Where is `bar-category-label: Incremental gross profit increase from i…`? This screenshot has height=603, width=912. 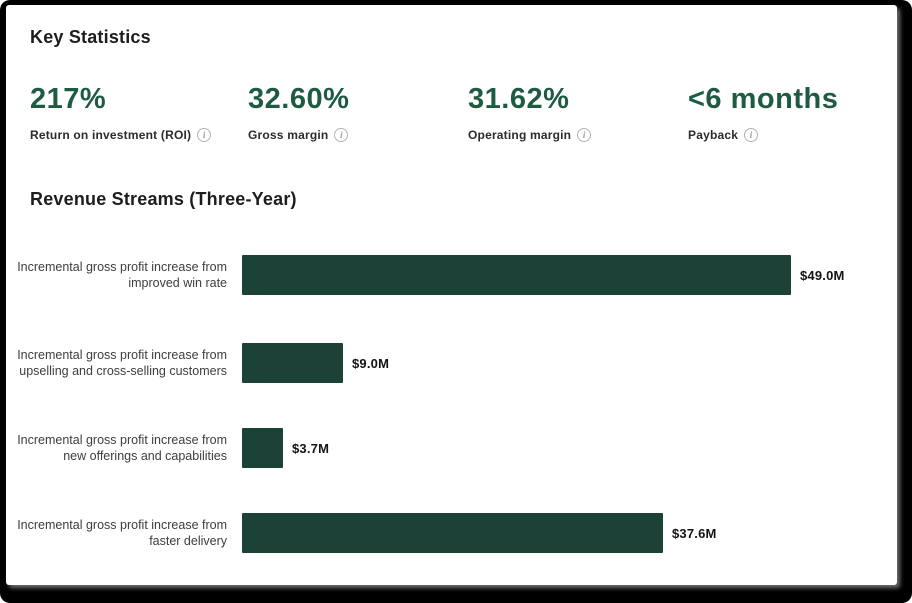
bar-category-label: Incremental gross profit increase from i… is located at coordinates (122, 274).